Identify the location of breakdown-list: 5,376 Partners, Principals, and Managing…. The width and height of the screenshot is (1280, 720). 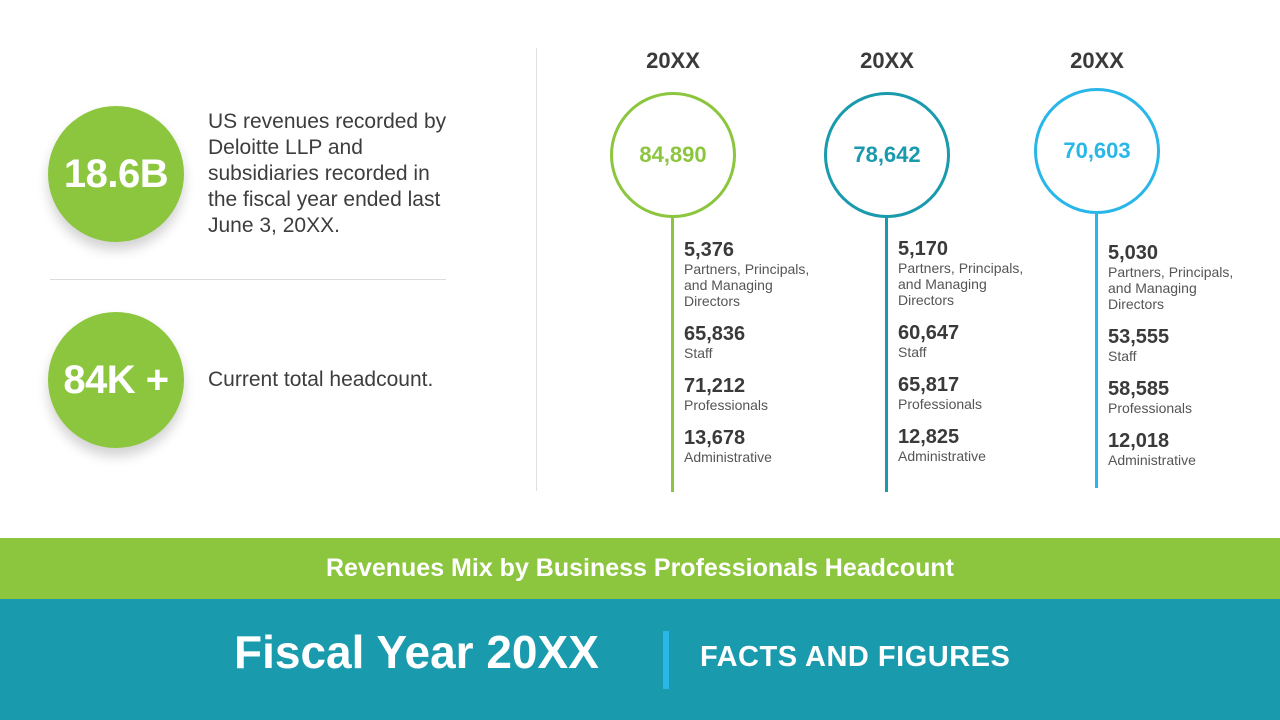
(754, 359).